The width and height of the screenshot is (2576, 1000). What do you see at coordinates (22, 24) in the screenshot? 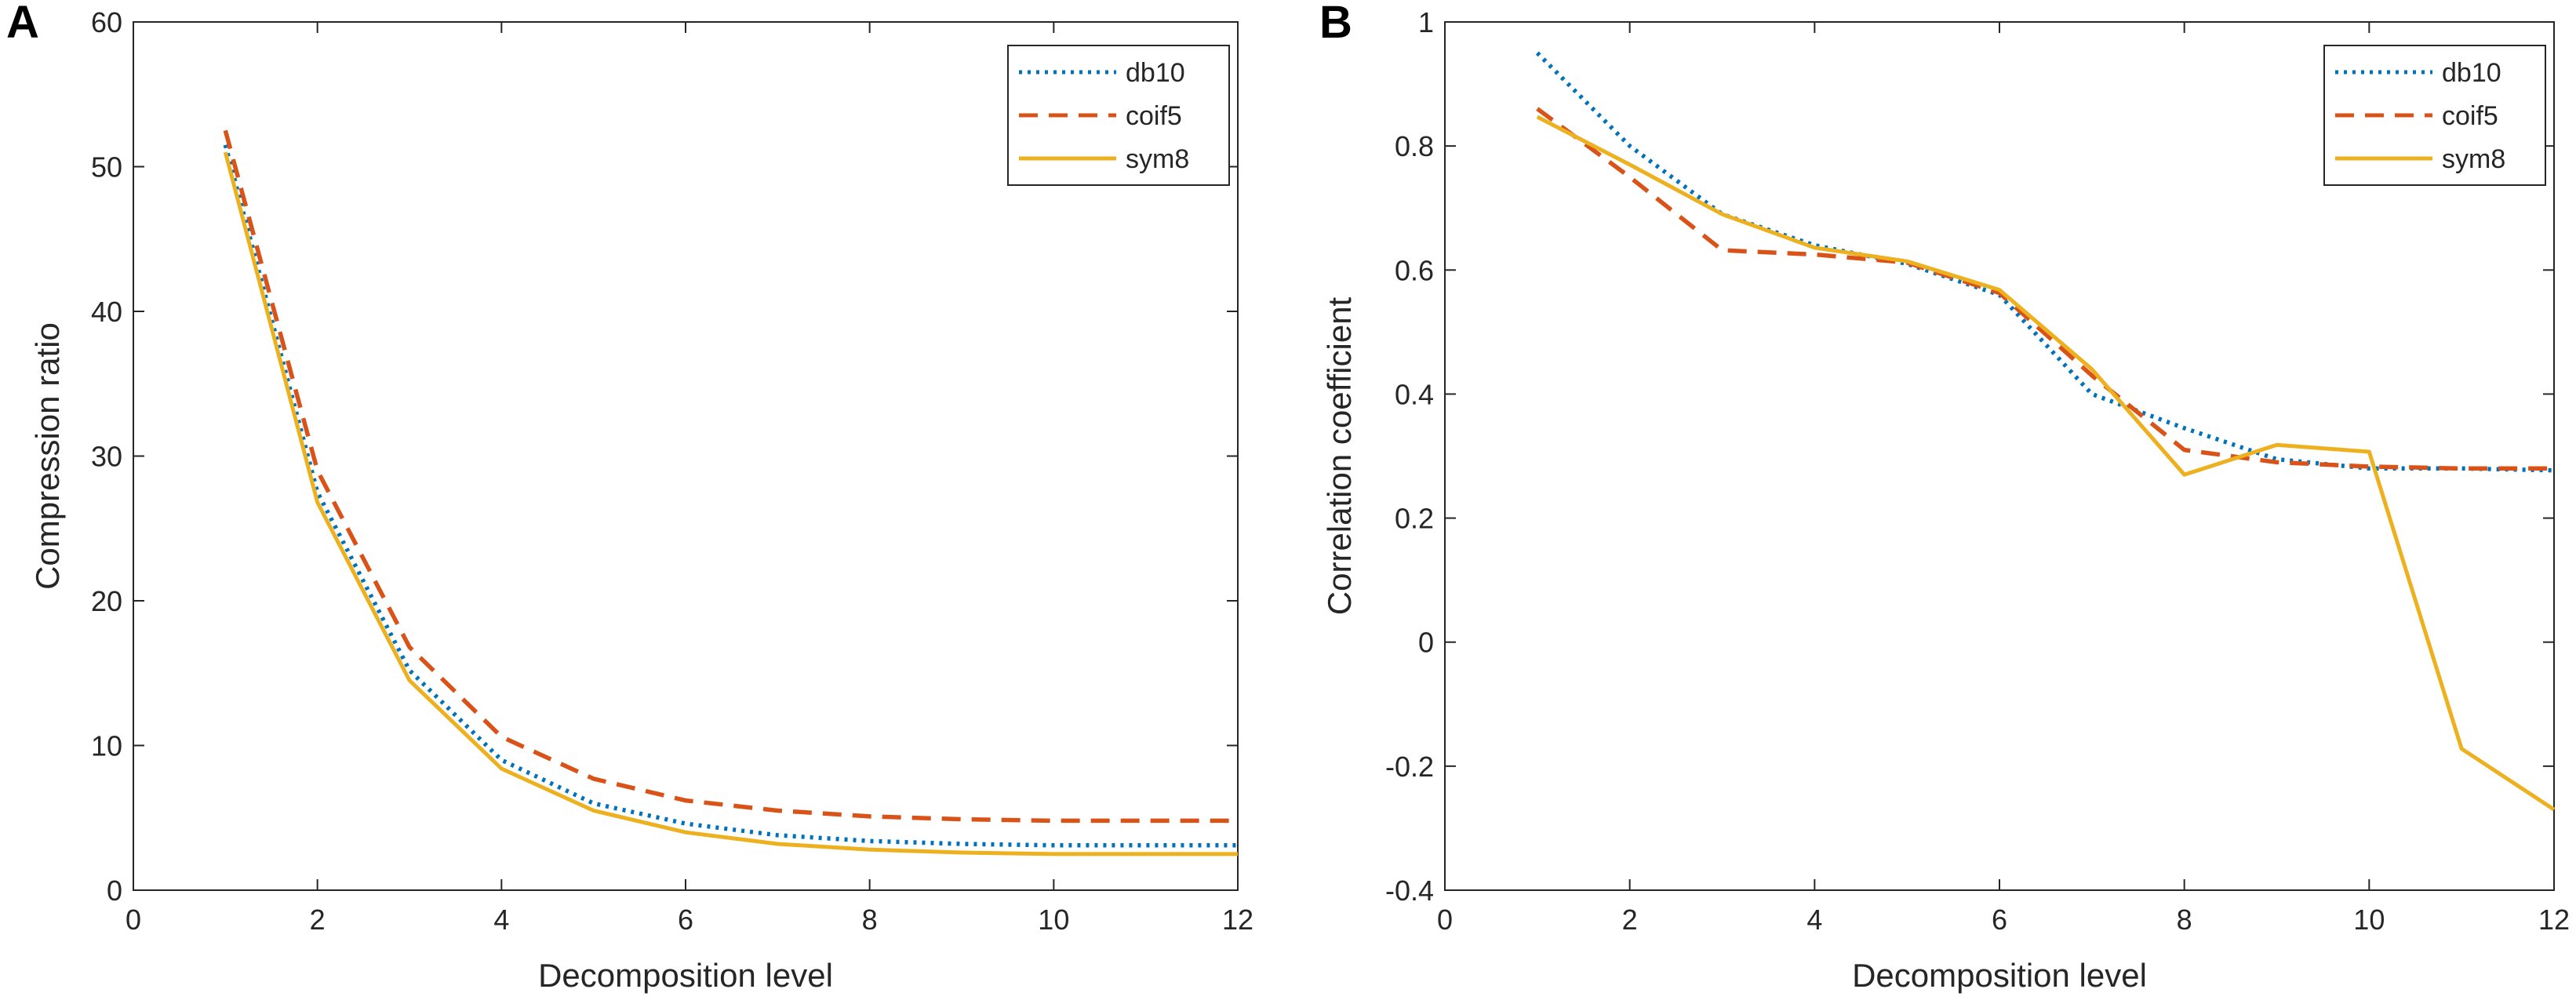
I see `panel-letter: A` at bounding box center [22, 24].